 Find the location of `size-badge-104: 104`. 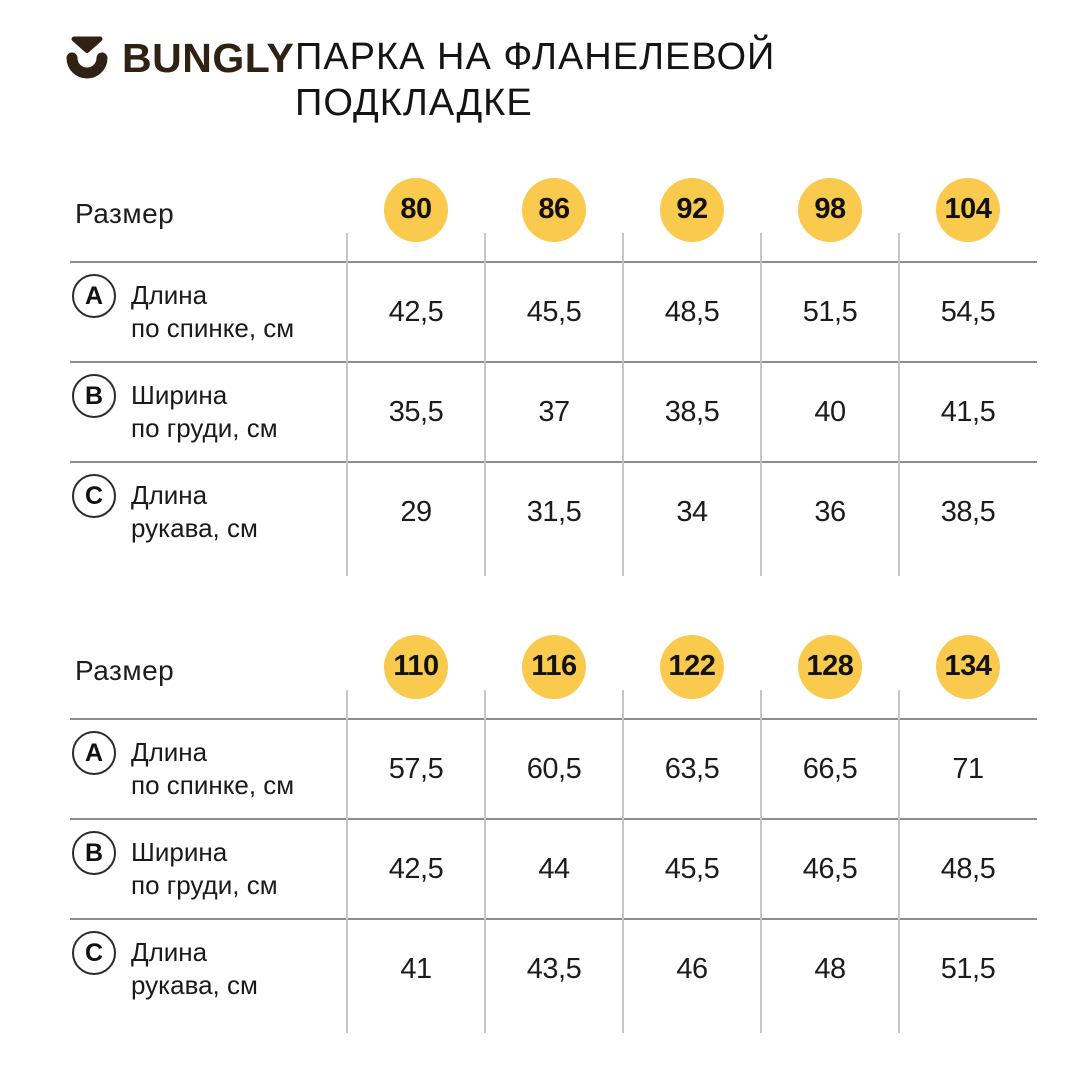

size-badge-104: 104 is located at coordinates (968, 209).